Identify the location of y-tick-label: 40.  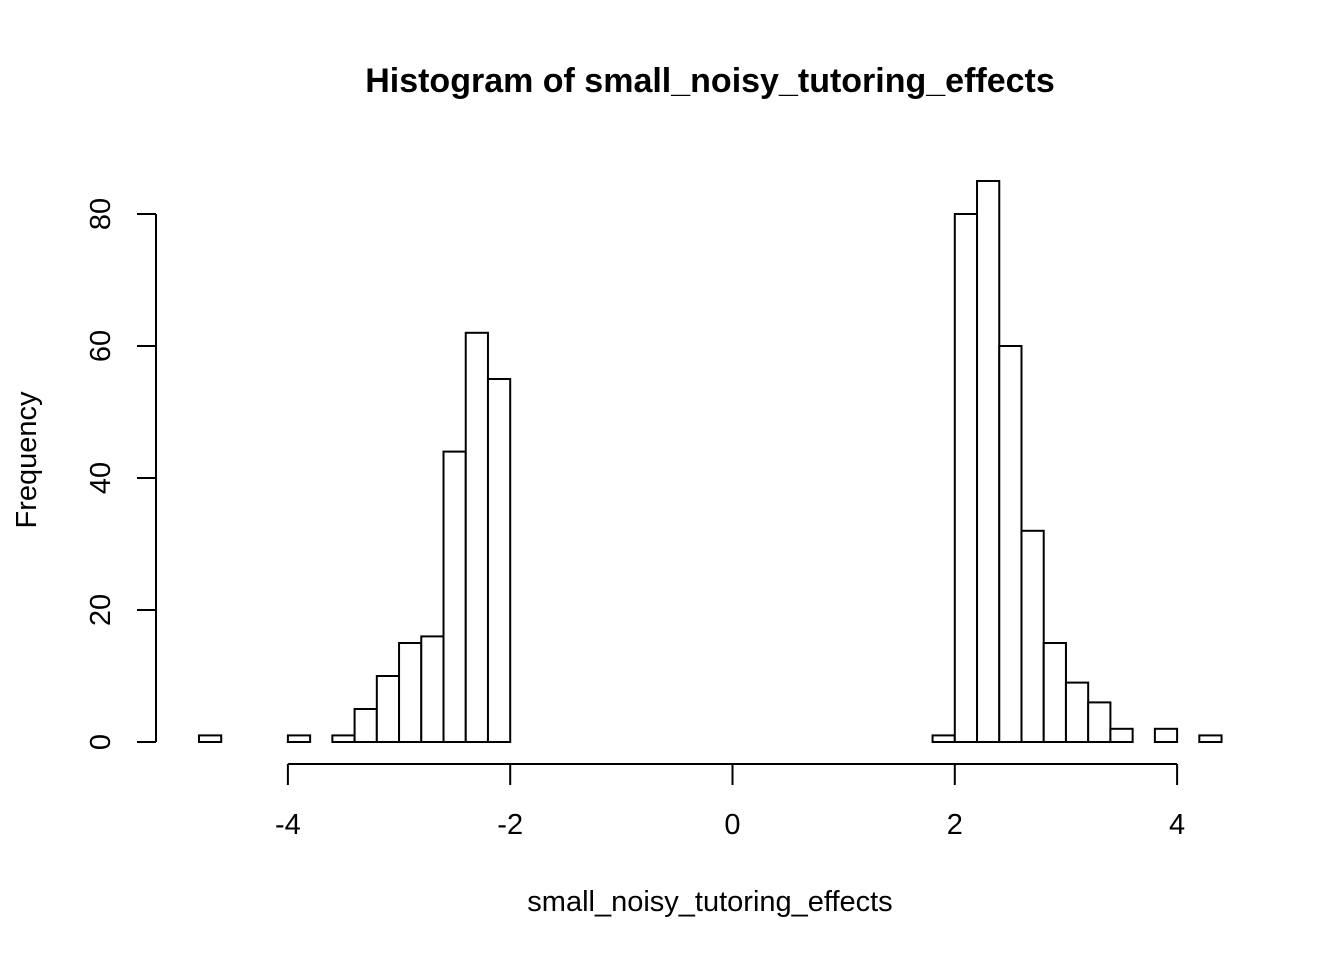
(101, 478).